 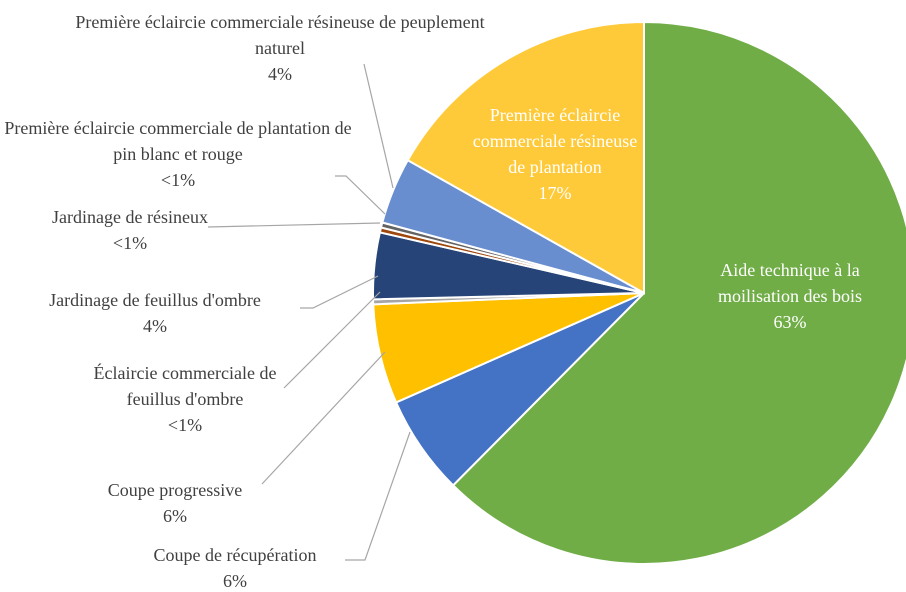 I want to click on category-label: Aide technique à la moilisation des bois, so click(x=790, y=283).